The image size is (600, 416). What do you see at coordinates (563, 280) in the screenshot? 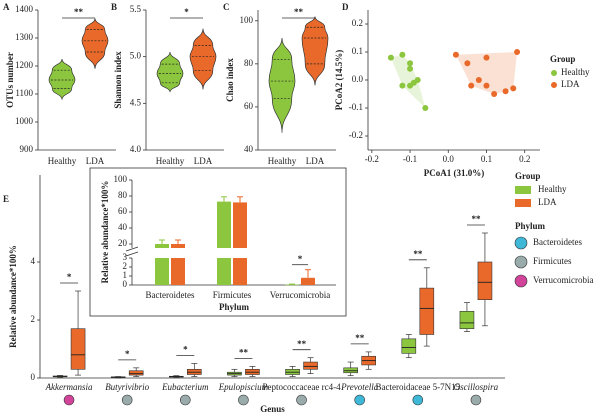
I see `legend-label: Verrucomicrobia` at bounding box center [563, 280].